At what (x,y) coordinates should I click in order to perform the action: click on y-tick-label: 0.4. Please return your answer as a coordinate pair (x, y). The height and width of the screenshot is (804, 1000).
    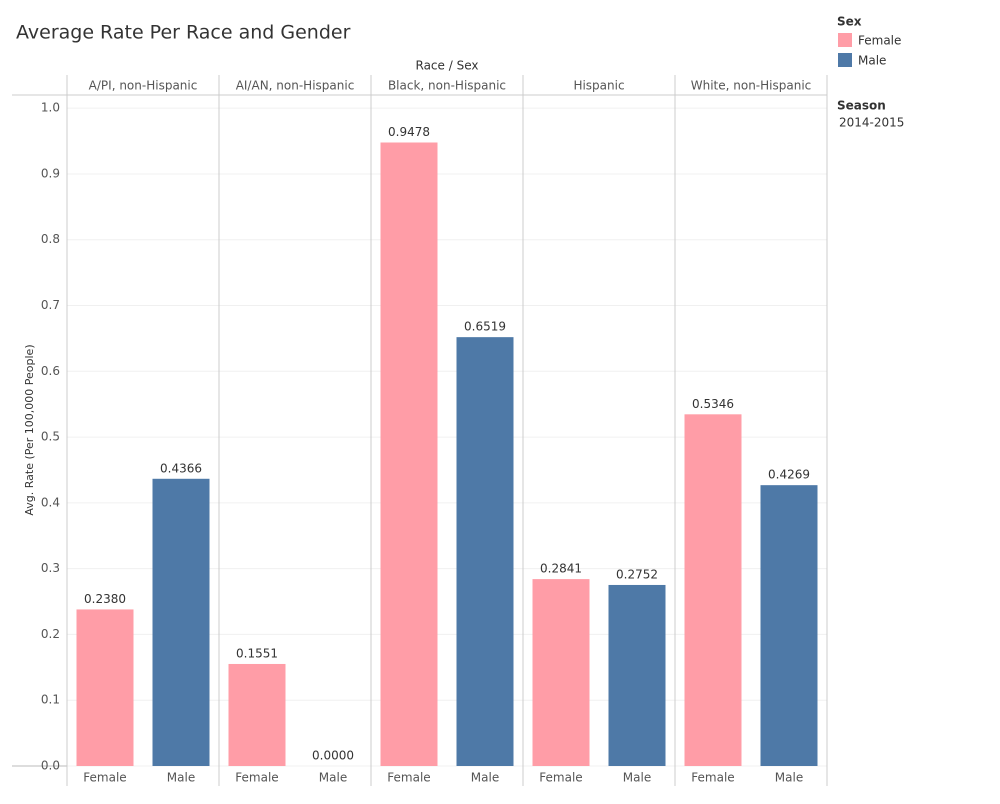
    Looking at the image, I should click on (50, 502).